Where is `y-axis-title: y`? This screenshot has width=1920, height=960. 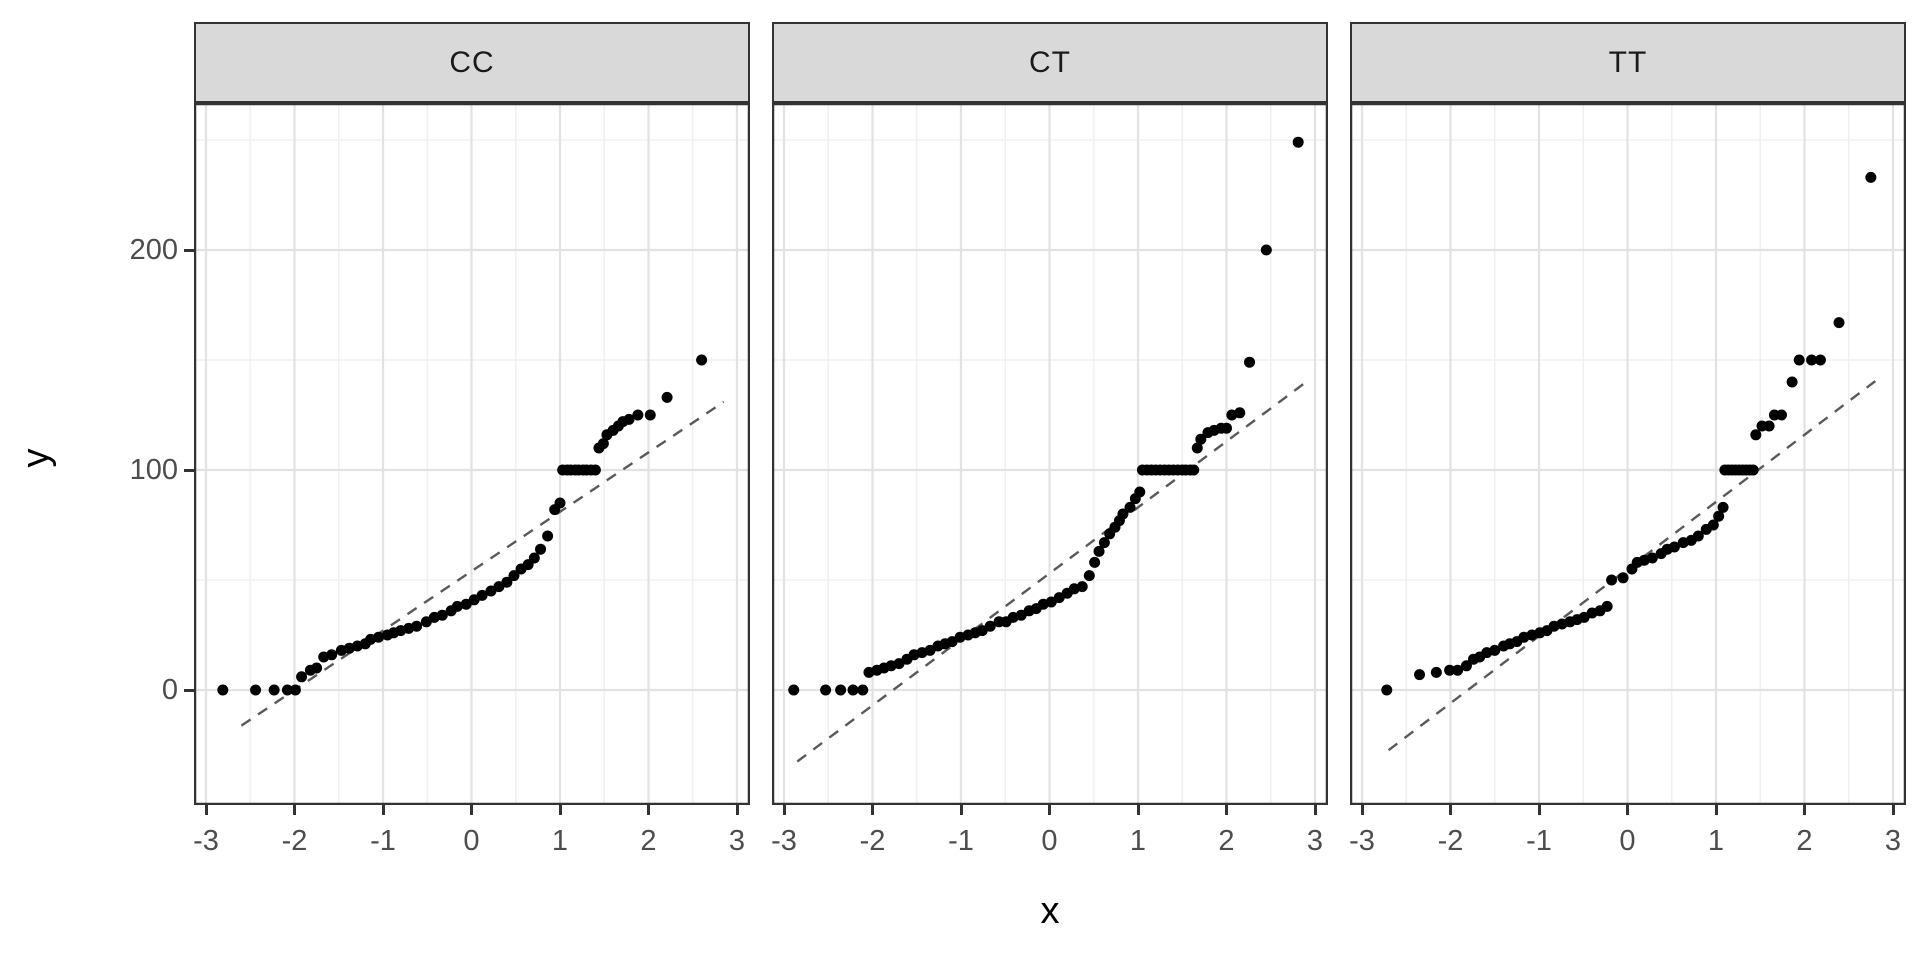 y-axis-title: y is located at coordinates (35, 458).